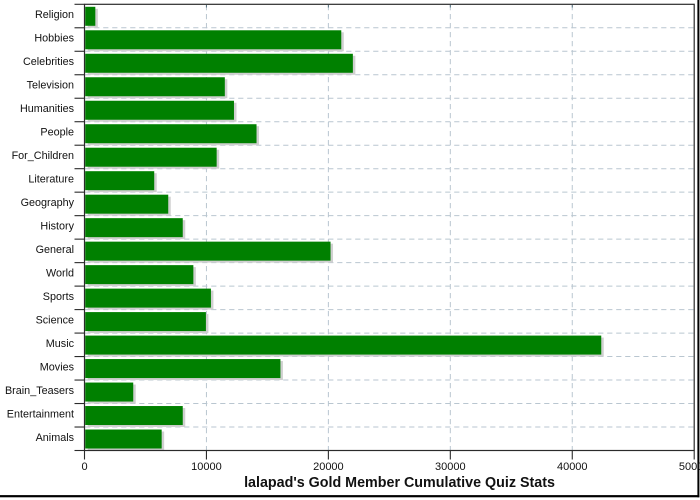  What do you see at coordinates (57, 133) in the screenshot?
I see `svg-text: People` at bounding box center [57, 133].